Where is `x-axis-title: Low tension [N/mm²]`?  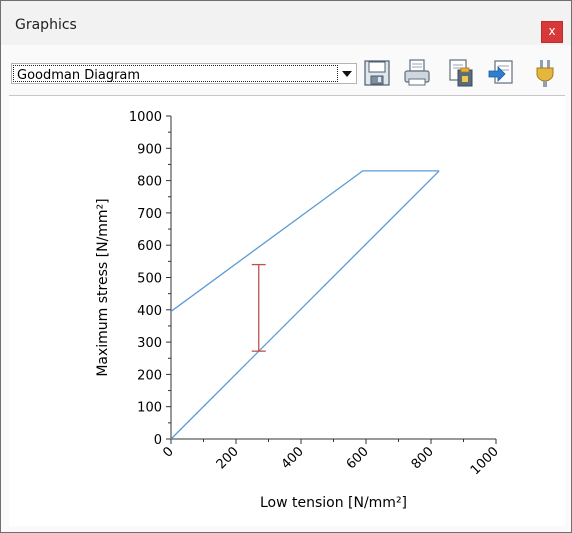 x-axis-title: Low tension [N/mm²] is located at coordinates (333, 503).